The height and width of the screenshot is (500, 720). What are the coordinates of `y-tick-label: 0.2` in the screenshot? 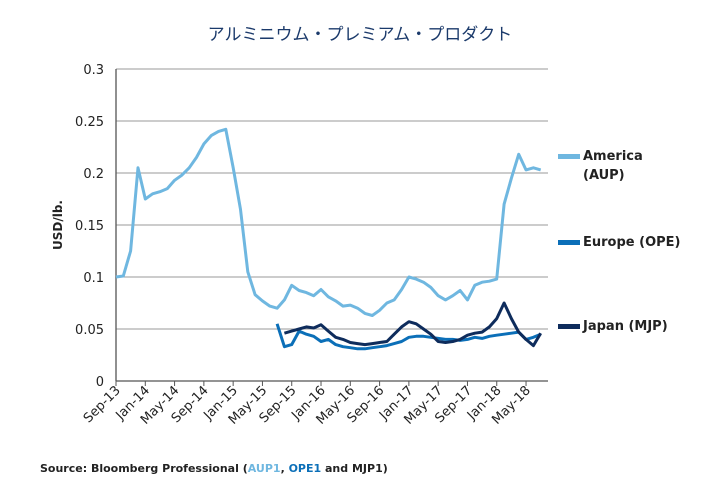 It's located at (93, 174).